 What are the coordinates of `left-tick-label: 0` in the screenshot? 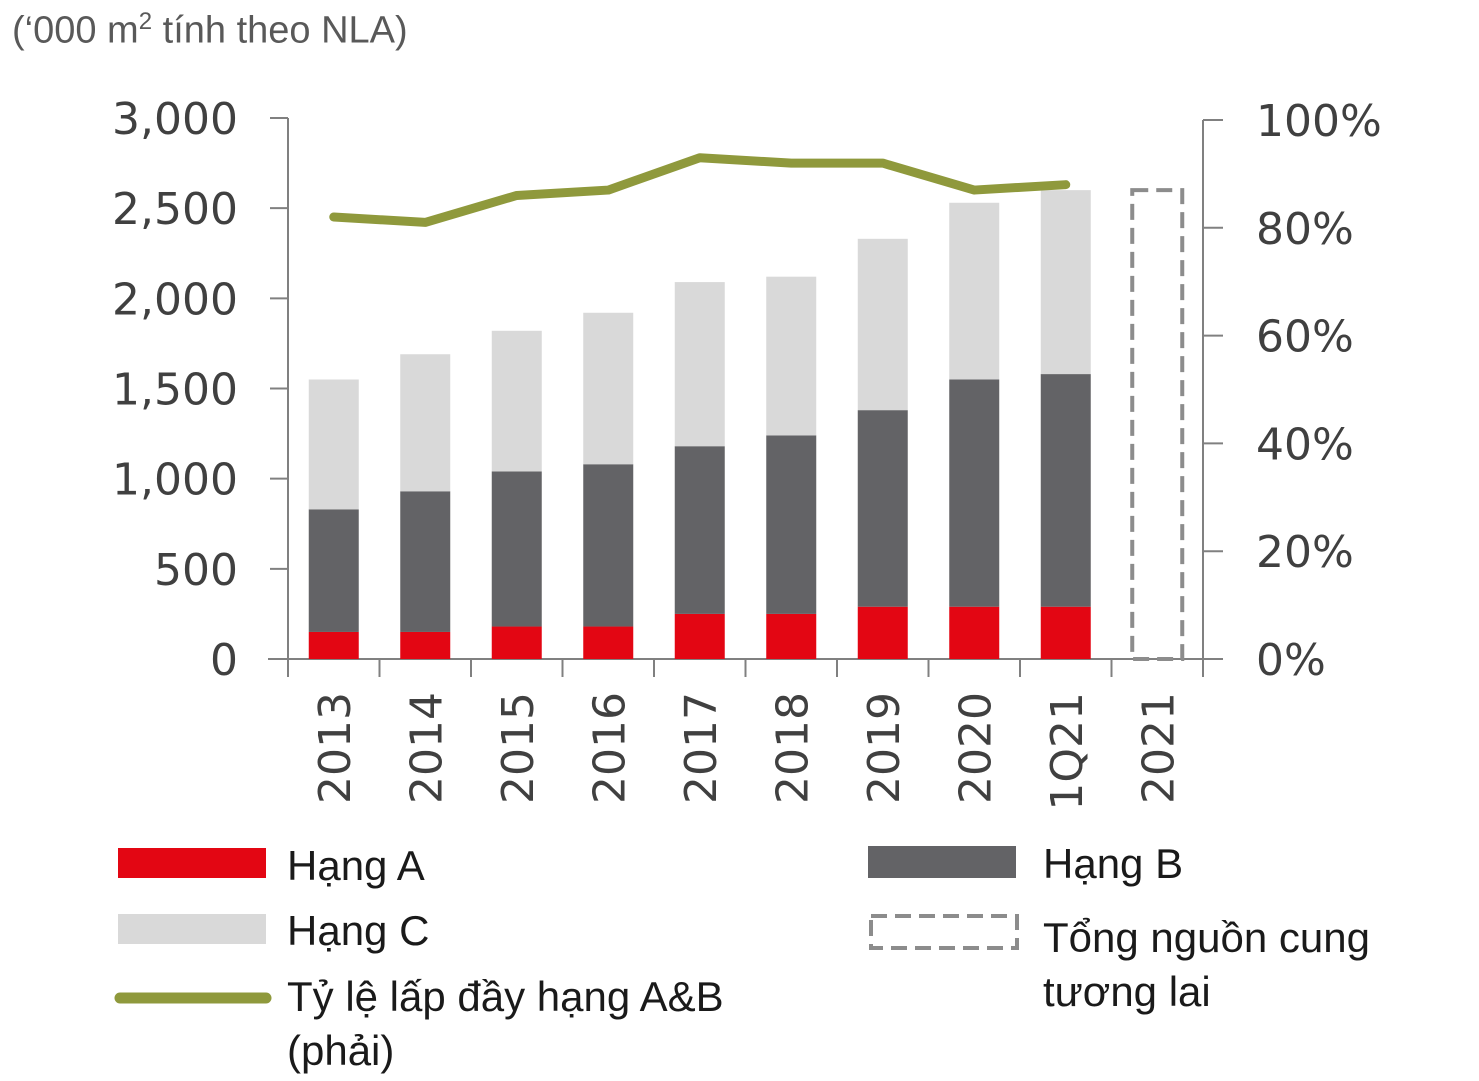 It's located at (224, 660).